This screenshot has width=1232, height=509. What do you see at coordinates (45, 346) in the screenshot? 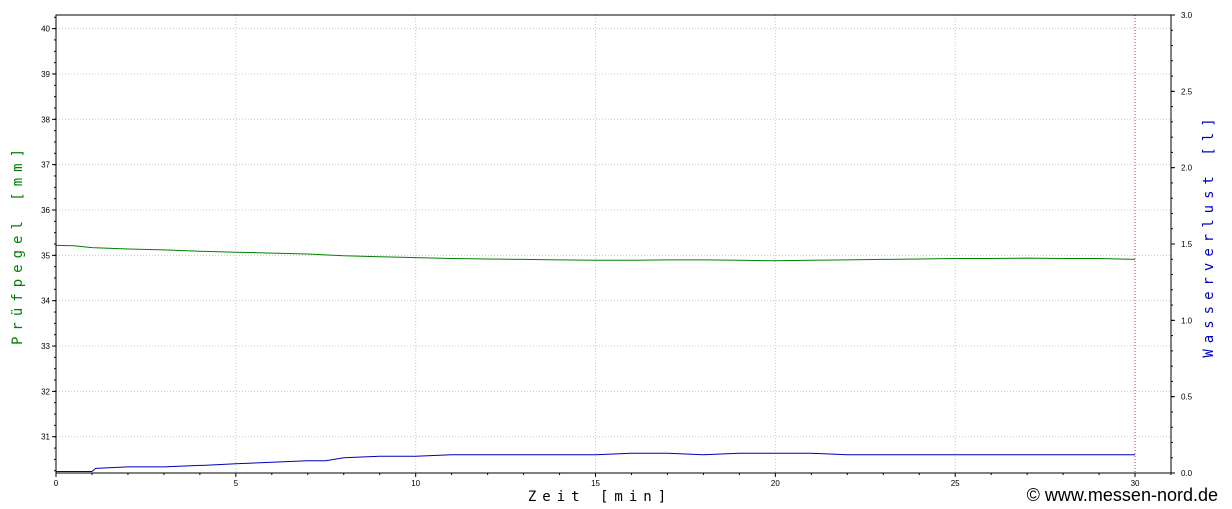
I see `y-left-tick-label: 33` at bounding box center [45, 346].